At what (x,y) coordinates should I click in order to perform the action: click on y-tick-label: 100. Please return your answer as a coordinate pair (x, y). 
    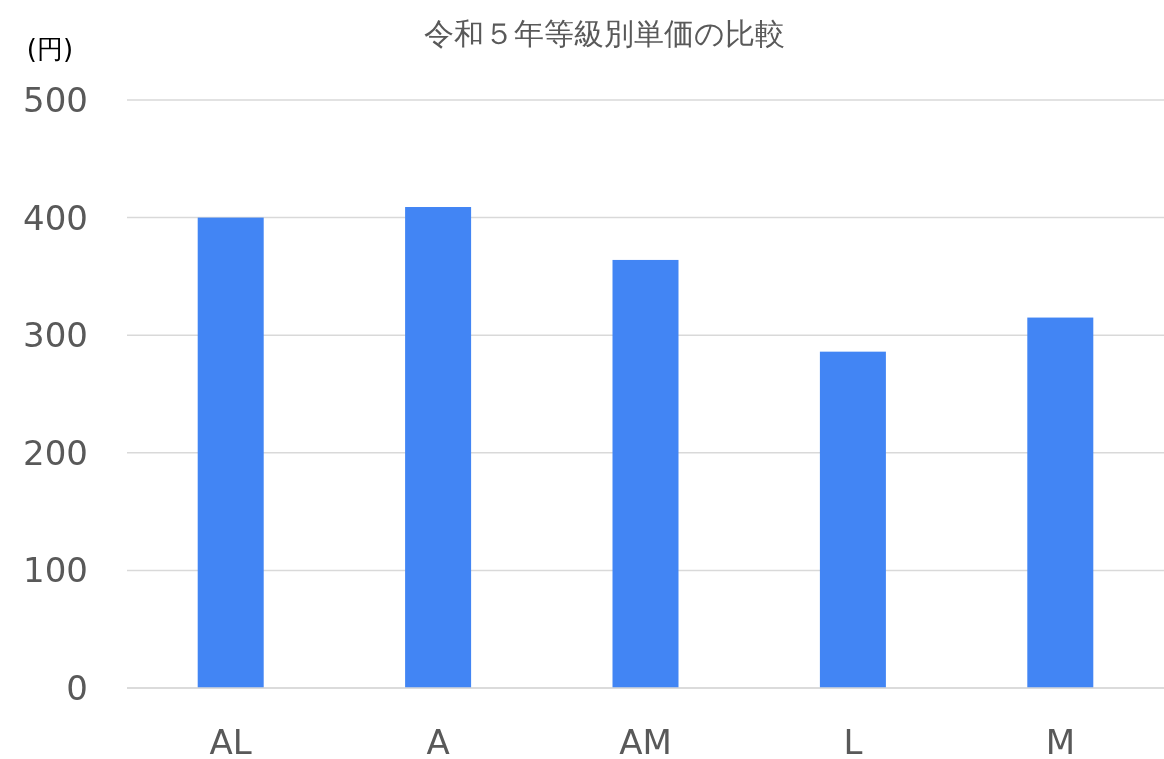
    Looking at the image, I should click on (55, 570).